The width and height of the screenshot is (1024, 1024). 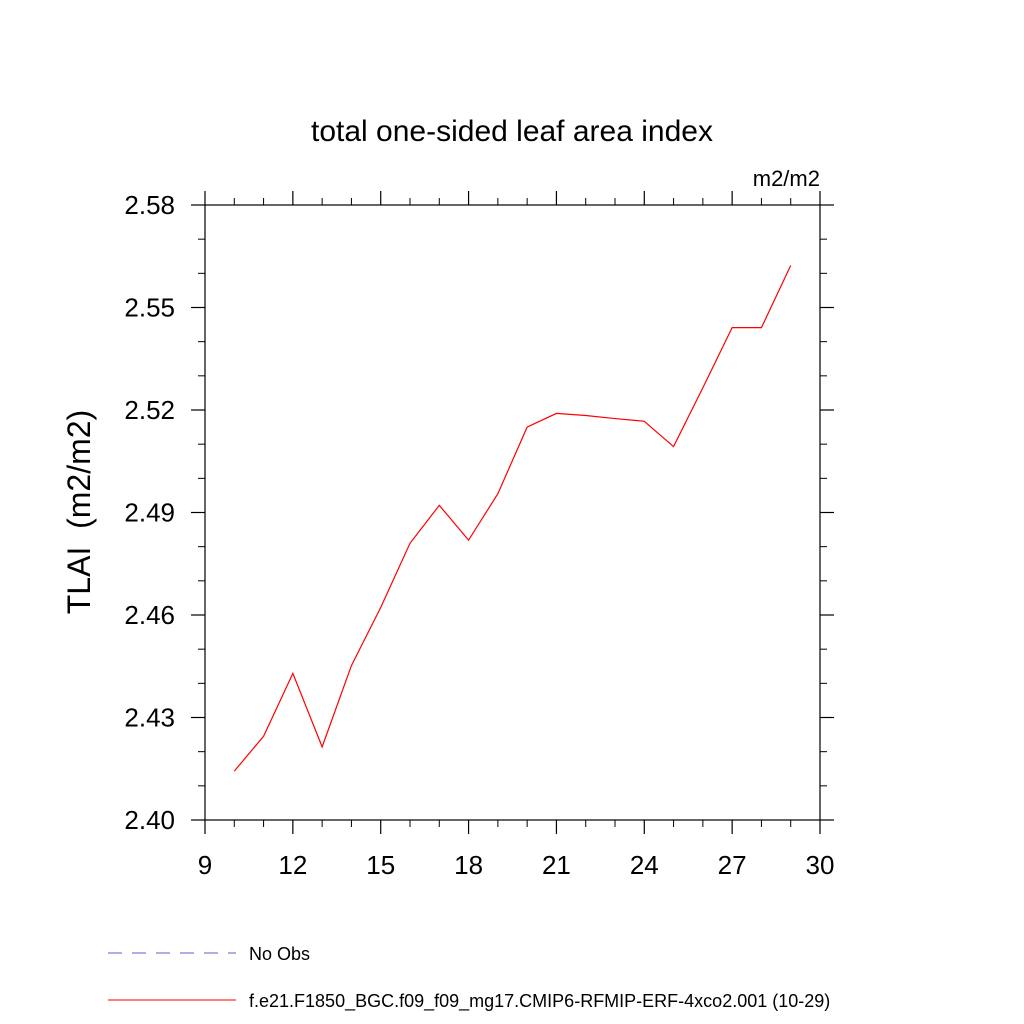 I want to click on y-tick-label: 2.43, so click(x=149, y=718).